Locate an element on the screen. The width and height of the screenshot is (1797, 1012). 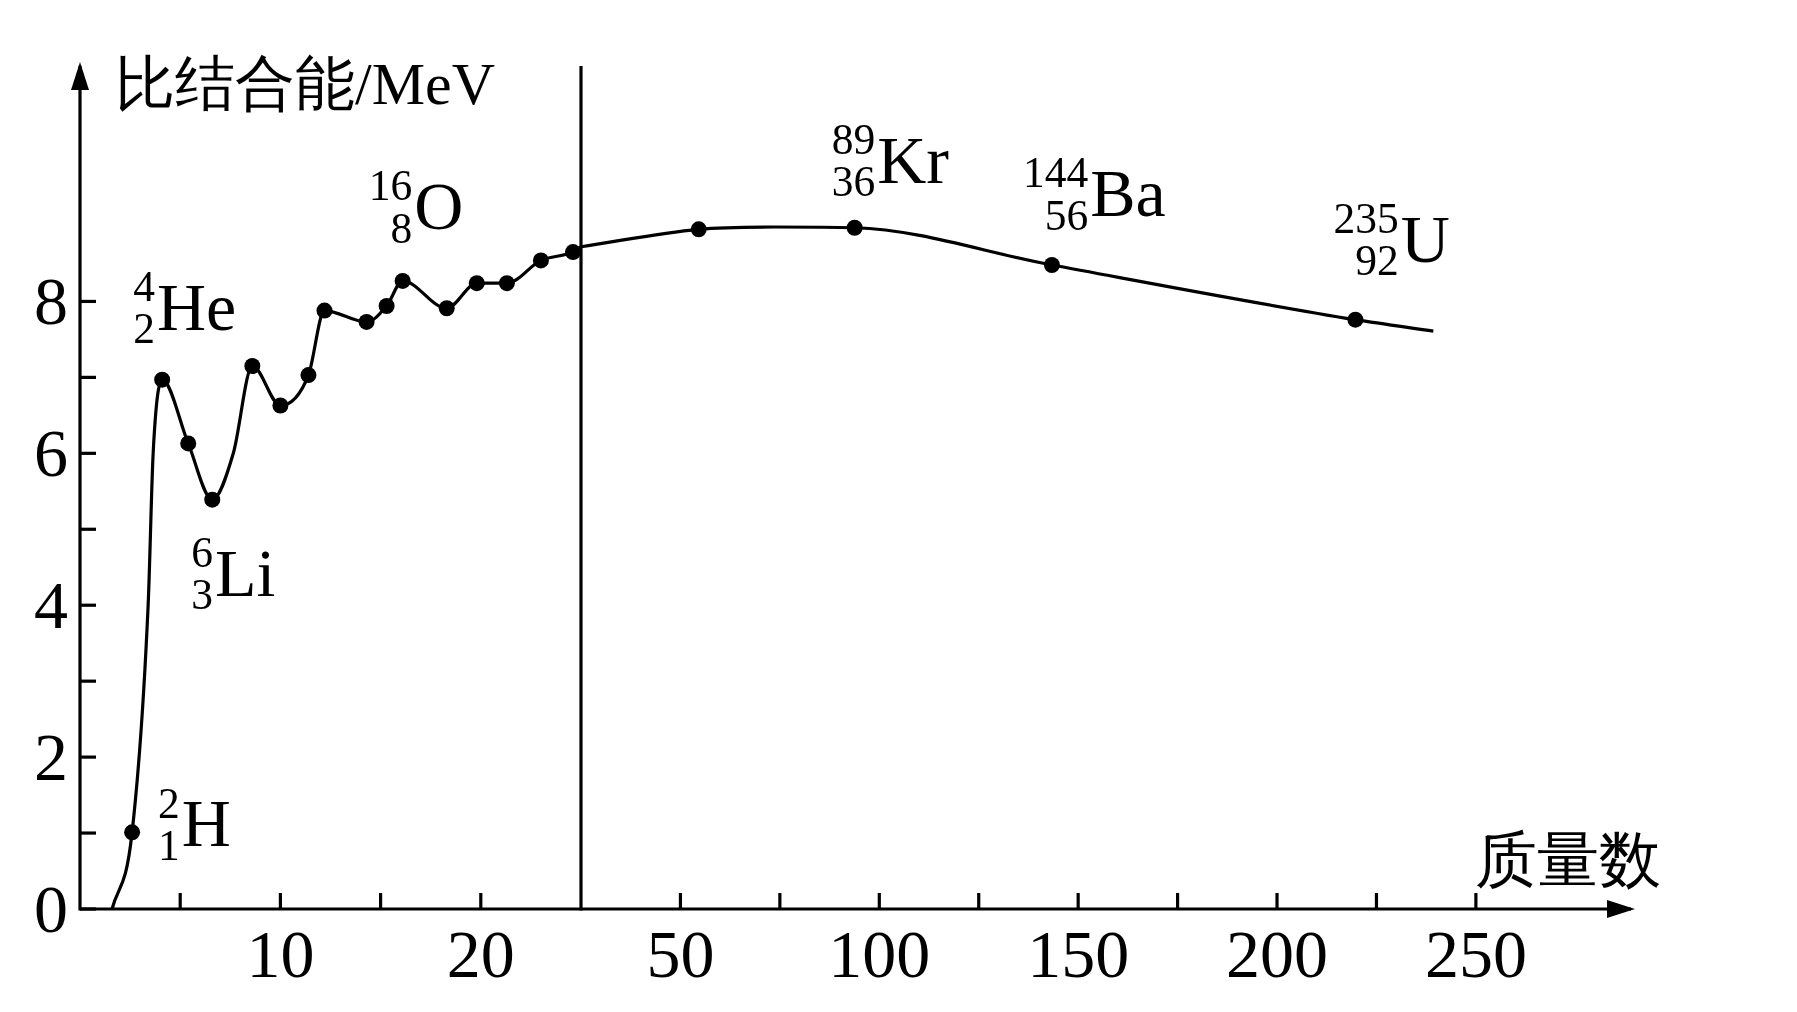
y-tick-label: 2 is located at coordinates (51, 757).